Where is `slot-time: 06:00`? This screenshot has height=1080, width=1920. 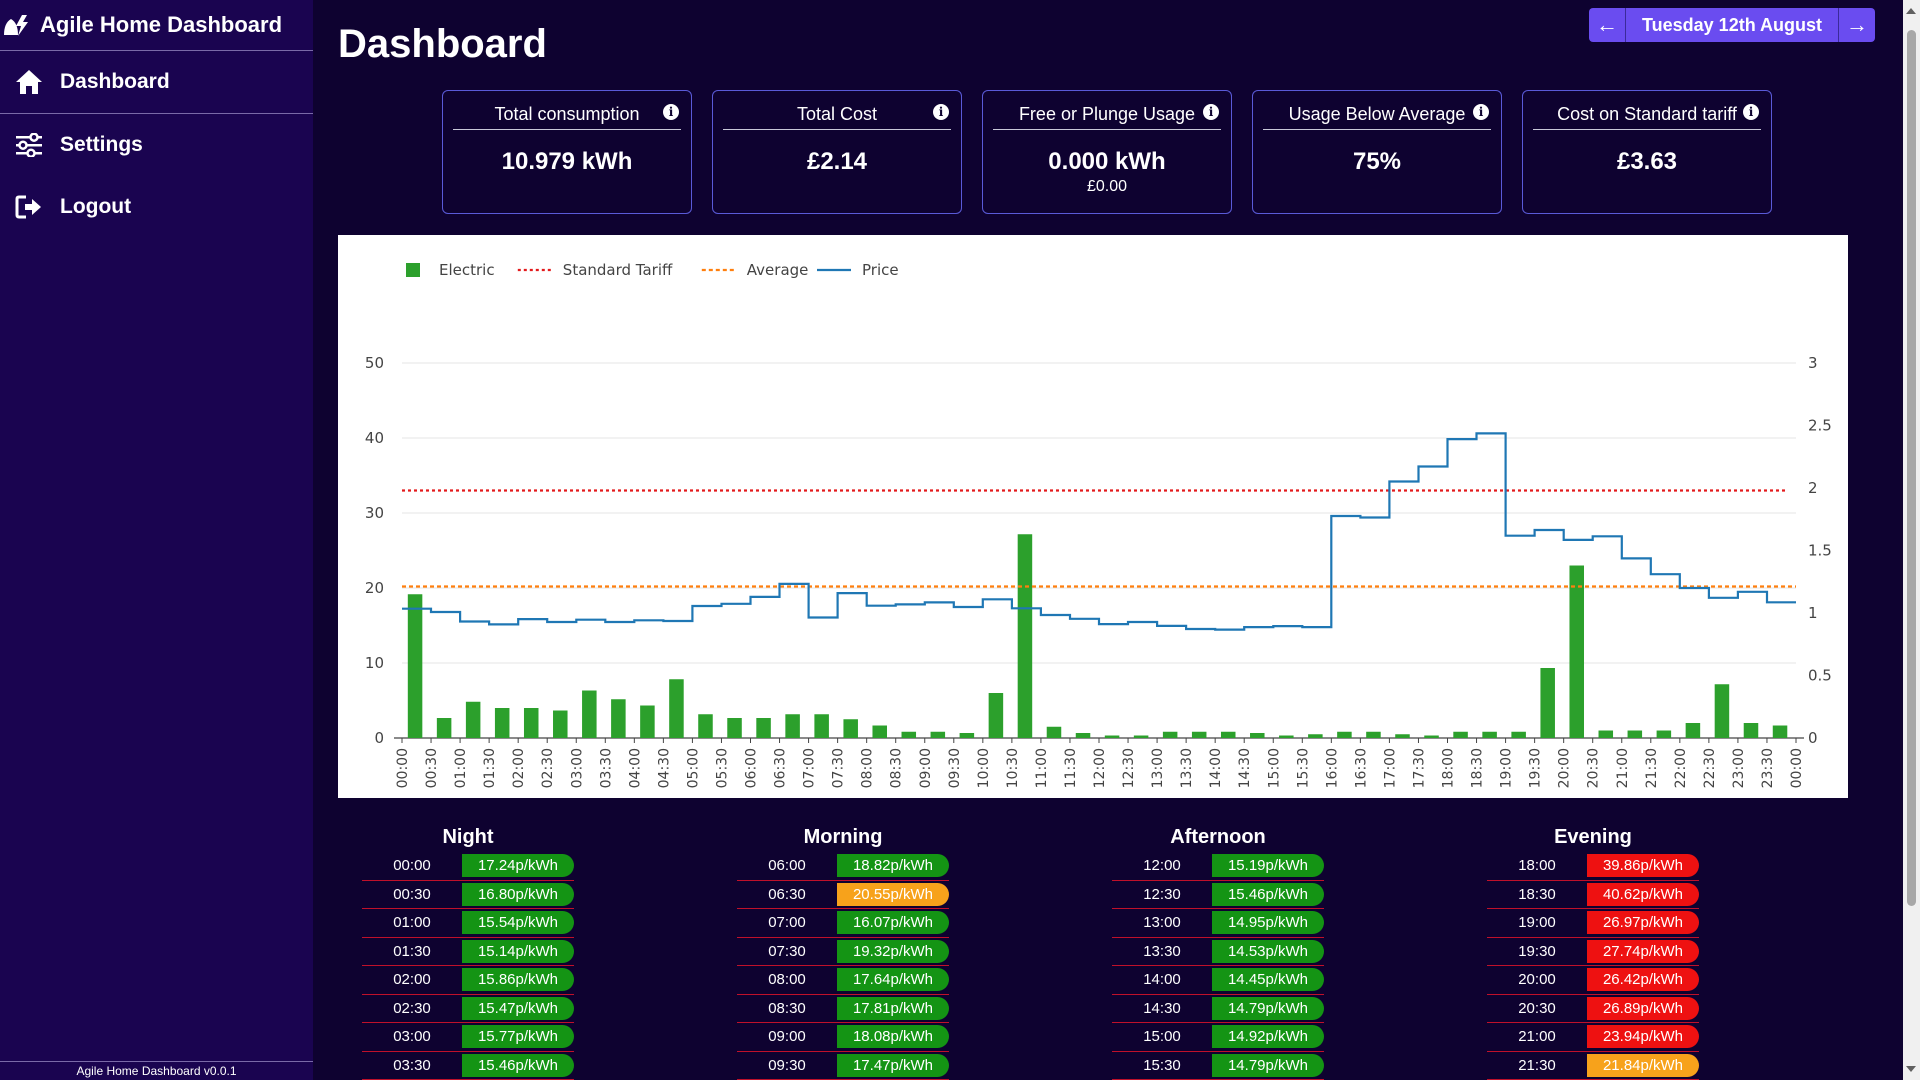
slot-time: 06:00 is located at coordinates (787, 866).